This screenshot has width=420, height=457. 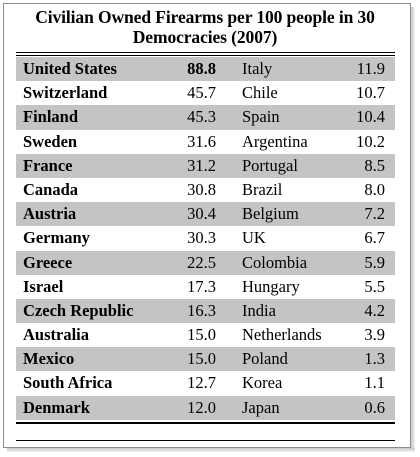 What do you see at coordinates (374, 310) in the screenshot?
I see `right-value-cell: 4.2` at bounding box center [374, 310].